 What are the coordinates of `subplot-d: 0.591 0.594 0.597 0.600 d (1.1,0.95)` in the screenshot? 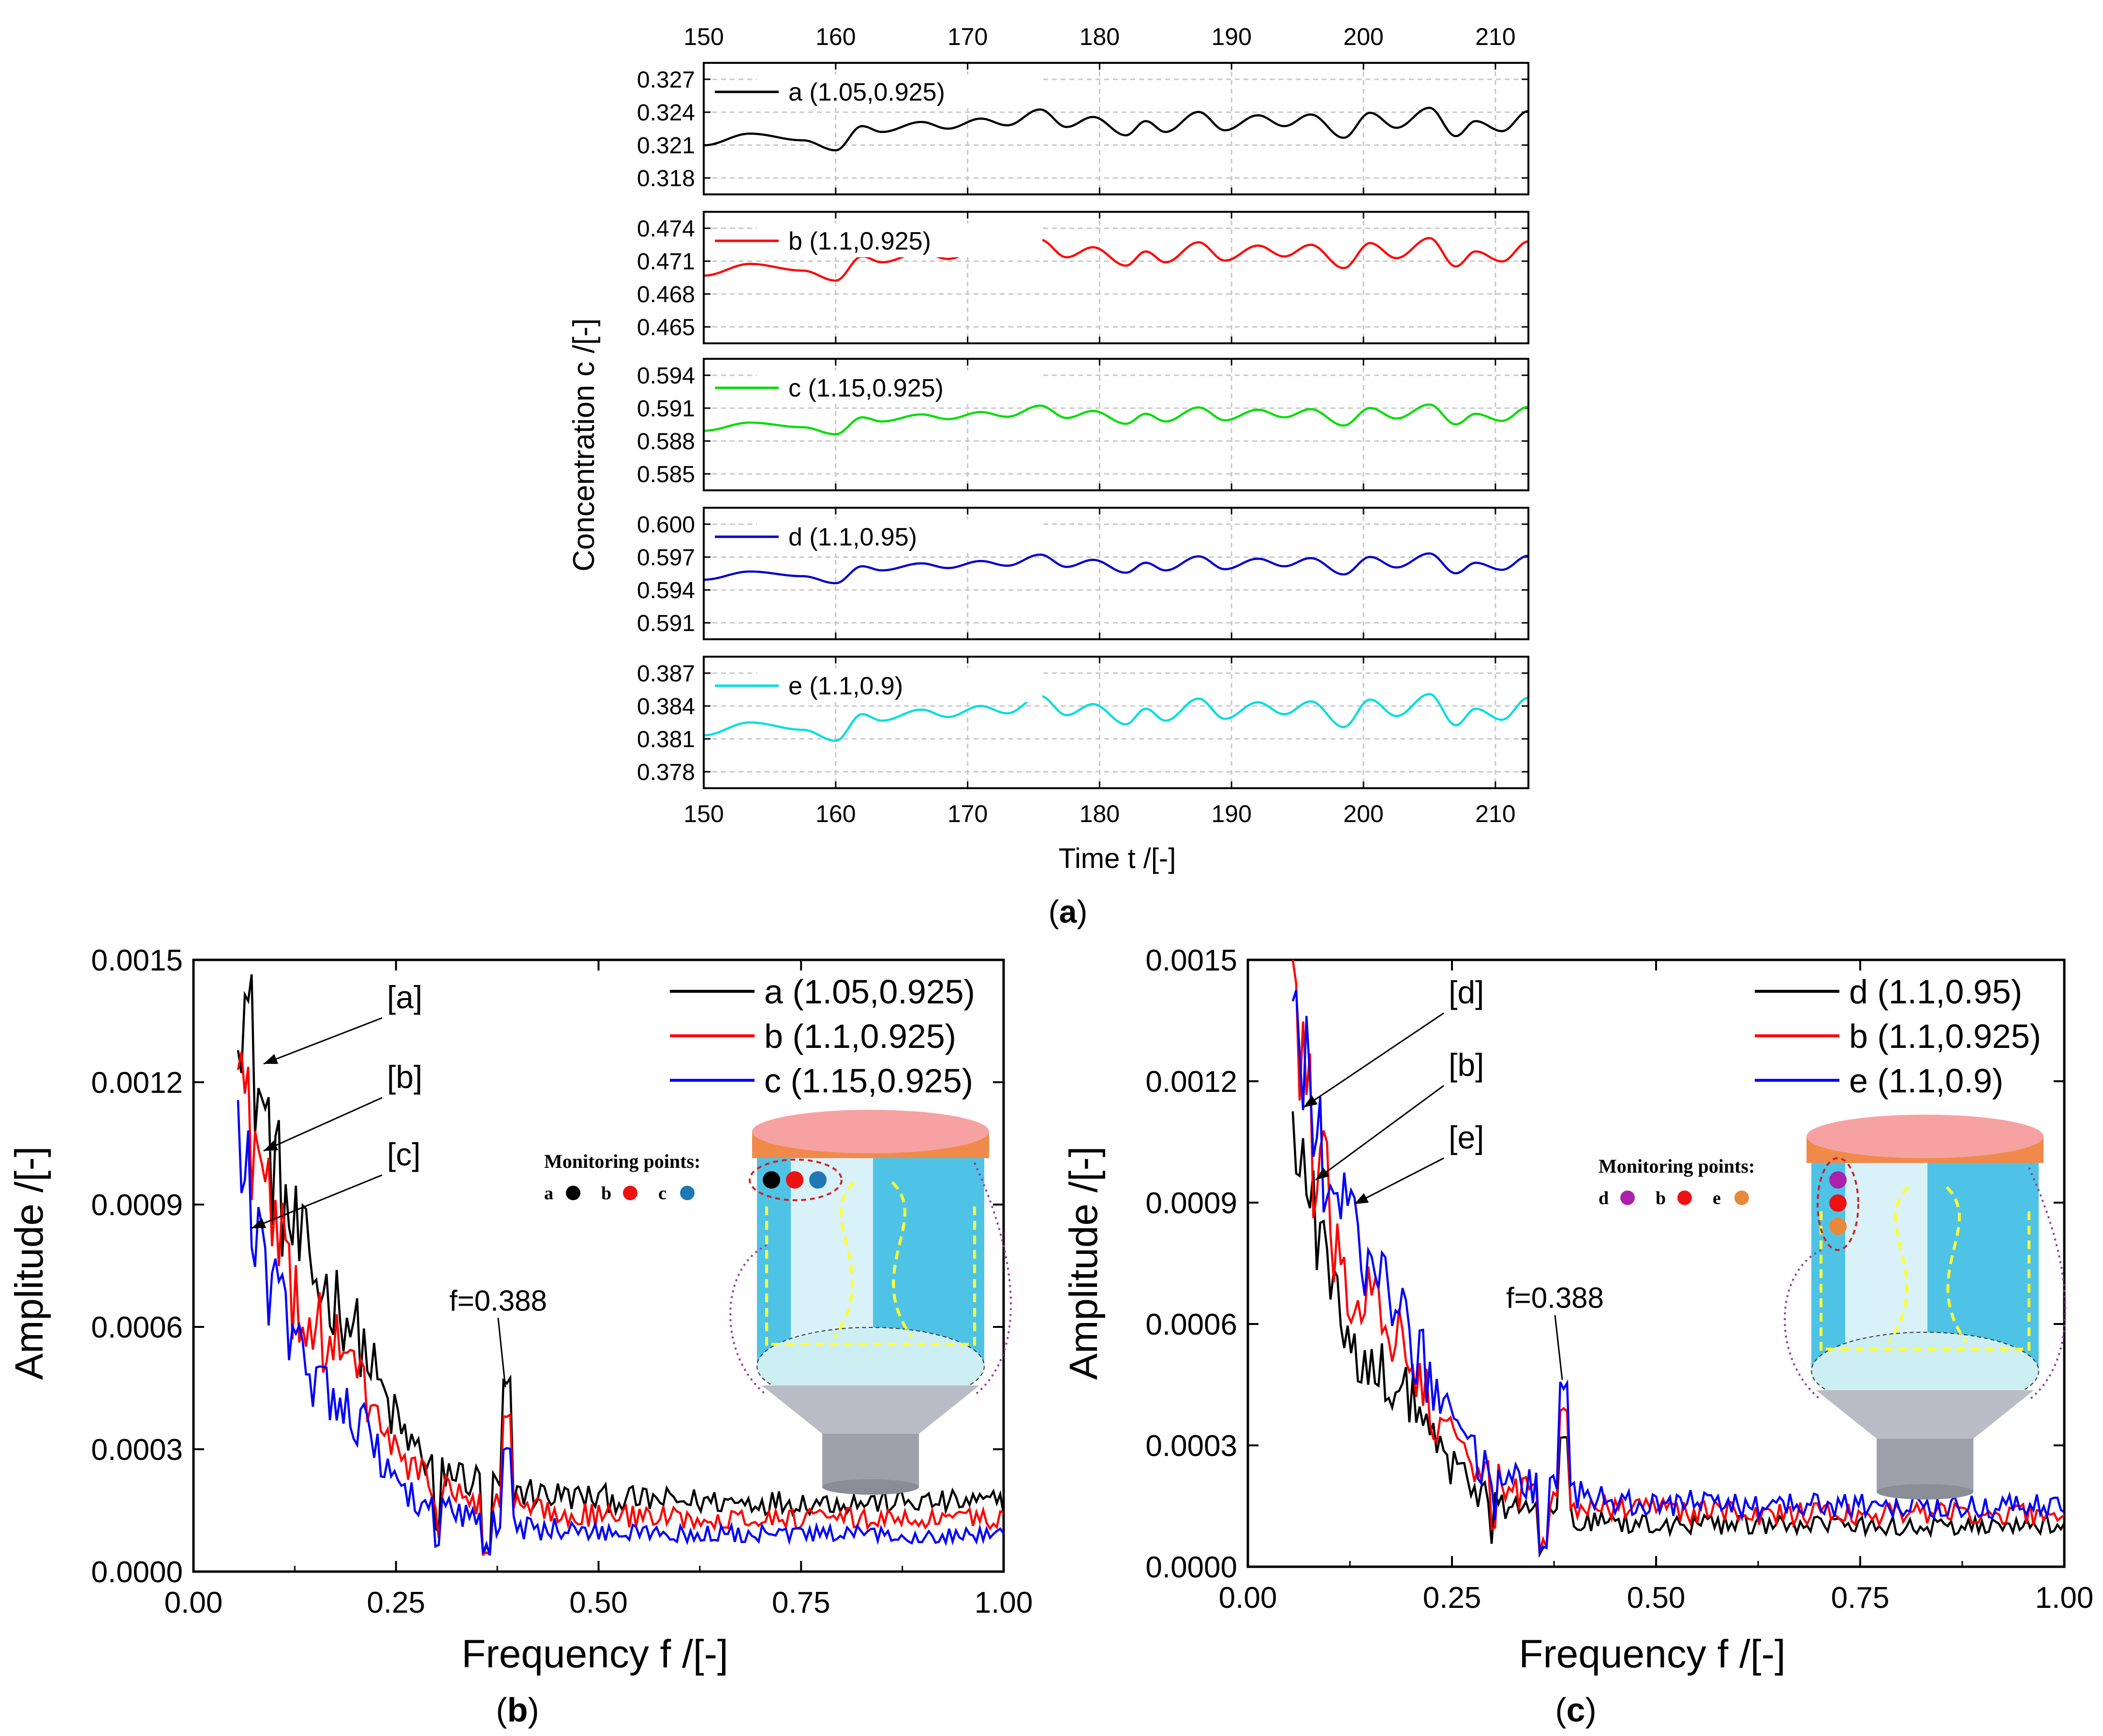 It's located at (1083, 573).